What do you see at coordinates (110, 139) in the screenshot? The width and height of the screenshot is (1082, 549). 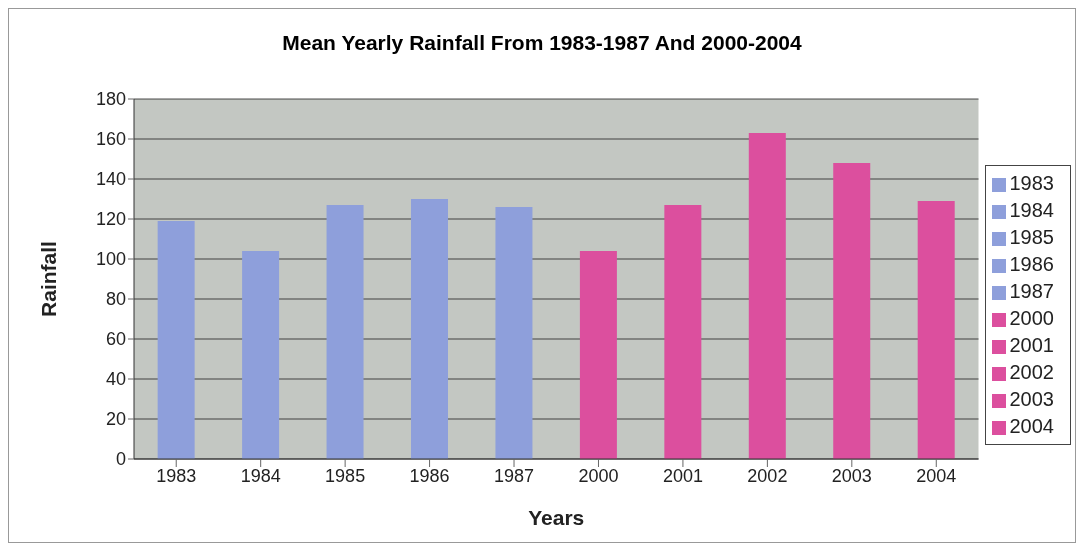 I see `y-tick-label: 160` at bounding box center [110, 139].